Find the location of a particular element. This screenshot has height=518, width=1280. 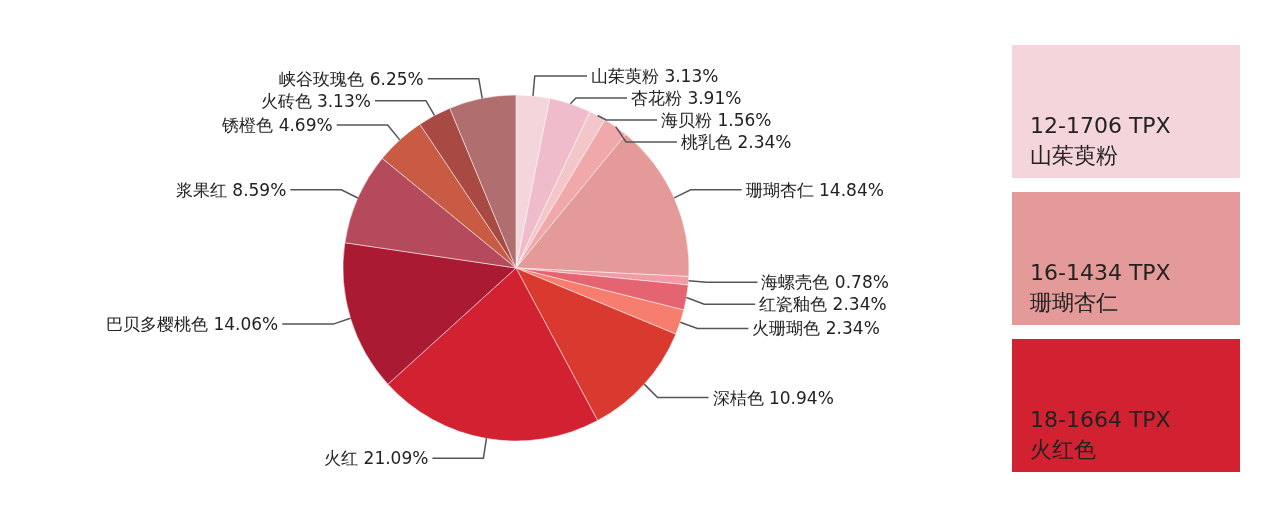

slice-label: 巴贝多樱桃色 14.06% is located at coordinates (192, 324).